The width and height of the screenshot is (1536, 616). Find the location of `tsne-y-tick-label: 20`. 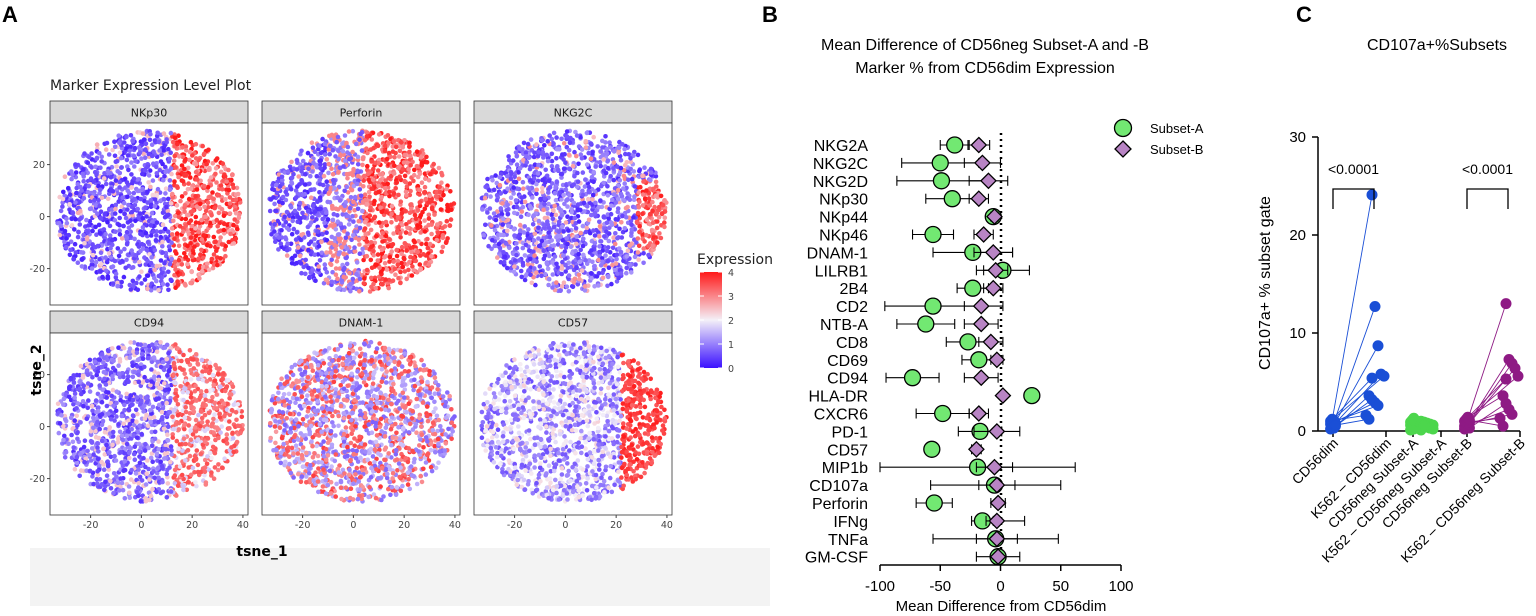

tsne-y-tick-label: 20 is located at coordinates (39, 165).